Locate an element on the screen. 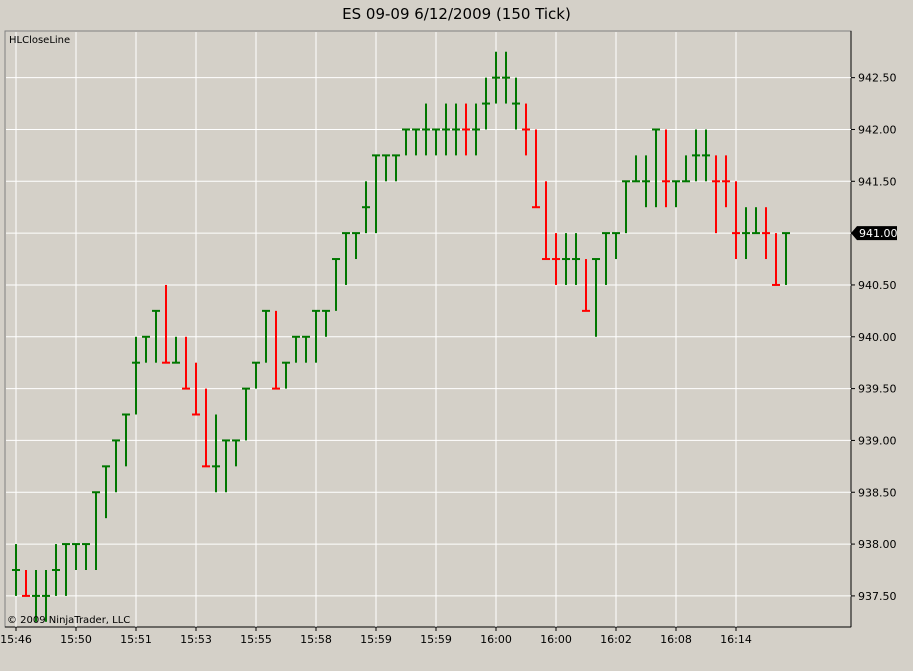 The image size is (913, 671). copyright-text: © 2009 NinjaTrader, LLC is located at coordinates (68, 620).